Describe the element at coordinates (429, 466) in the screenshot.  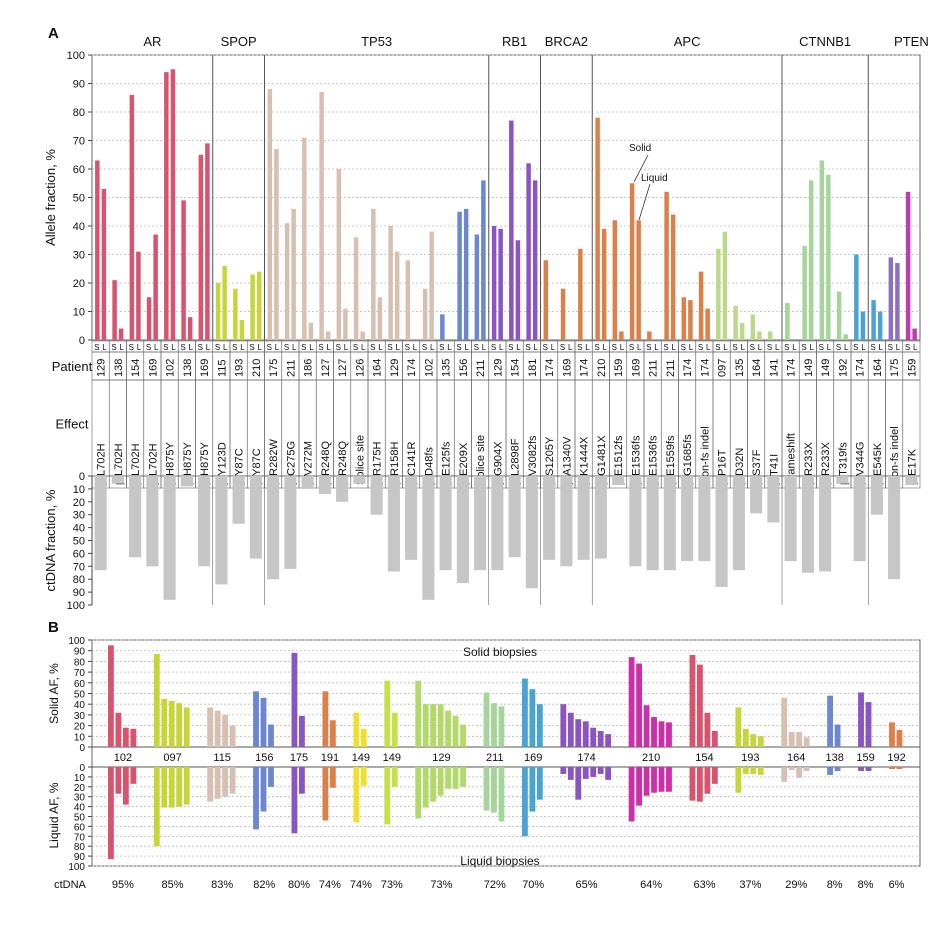
I see `effect-label: p.D48fs` at that location.